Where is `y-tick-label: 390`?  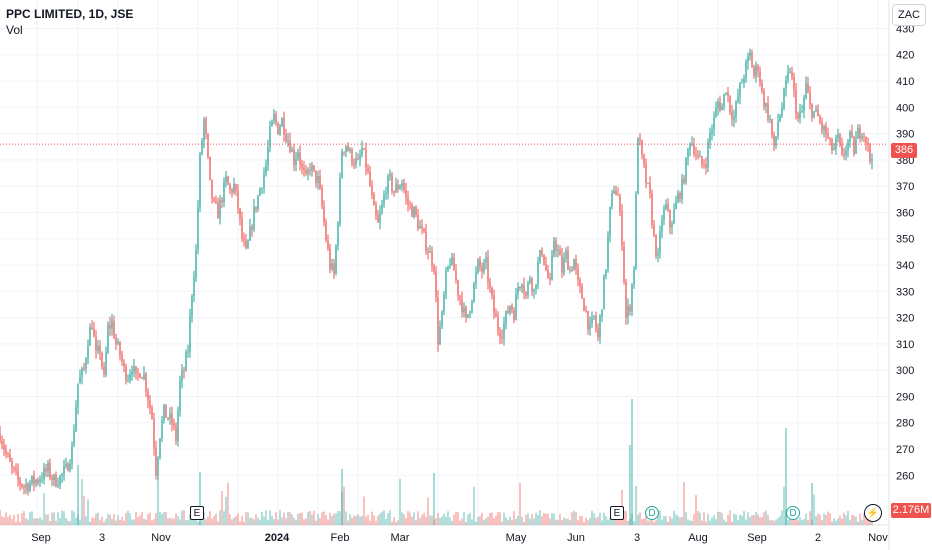 y-tick-label: 390 is located at coordinates (905, 135).